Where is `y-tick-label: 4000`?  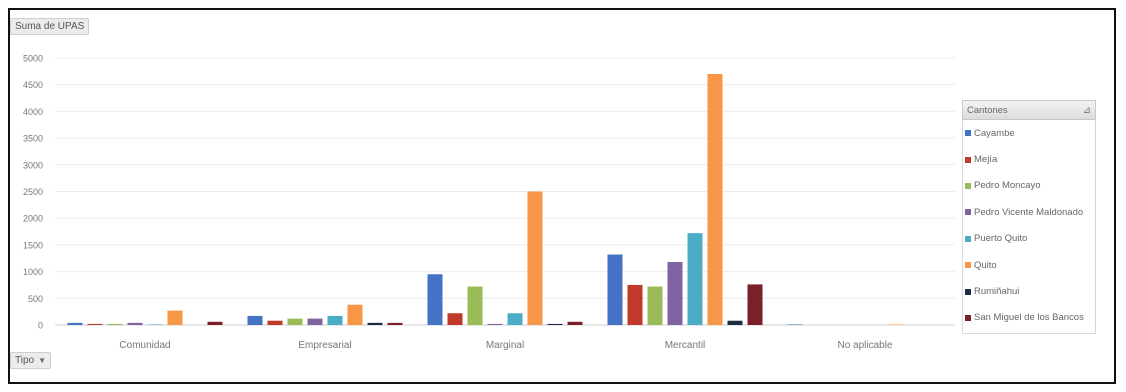
y-tick-label: 4000 is located at coordinates (33, 112).